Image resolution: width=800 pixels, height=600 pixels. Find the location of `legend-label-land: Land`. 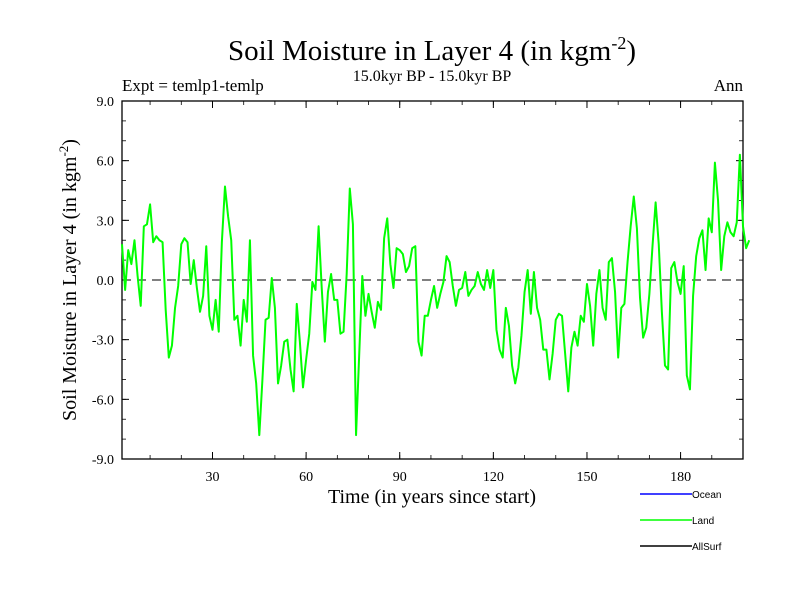

legend-label-land: Land is located at coordinates (703, 521).